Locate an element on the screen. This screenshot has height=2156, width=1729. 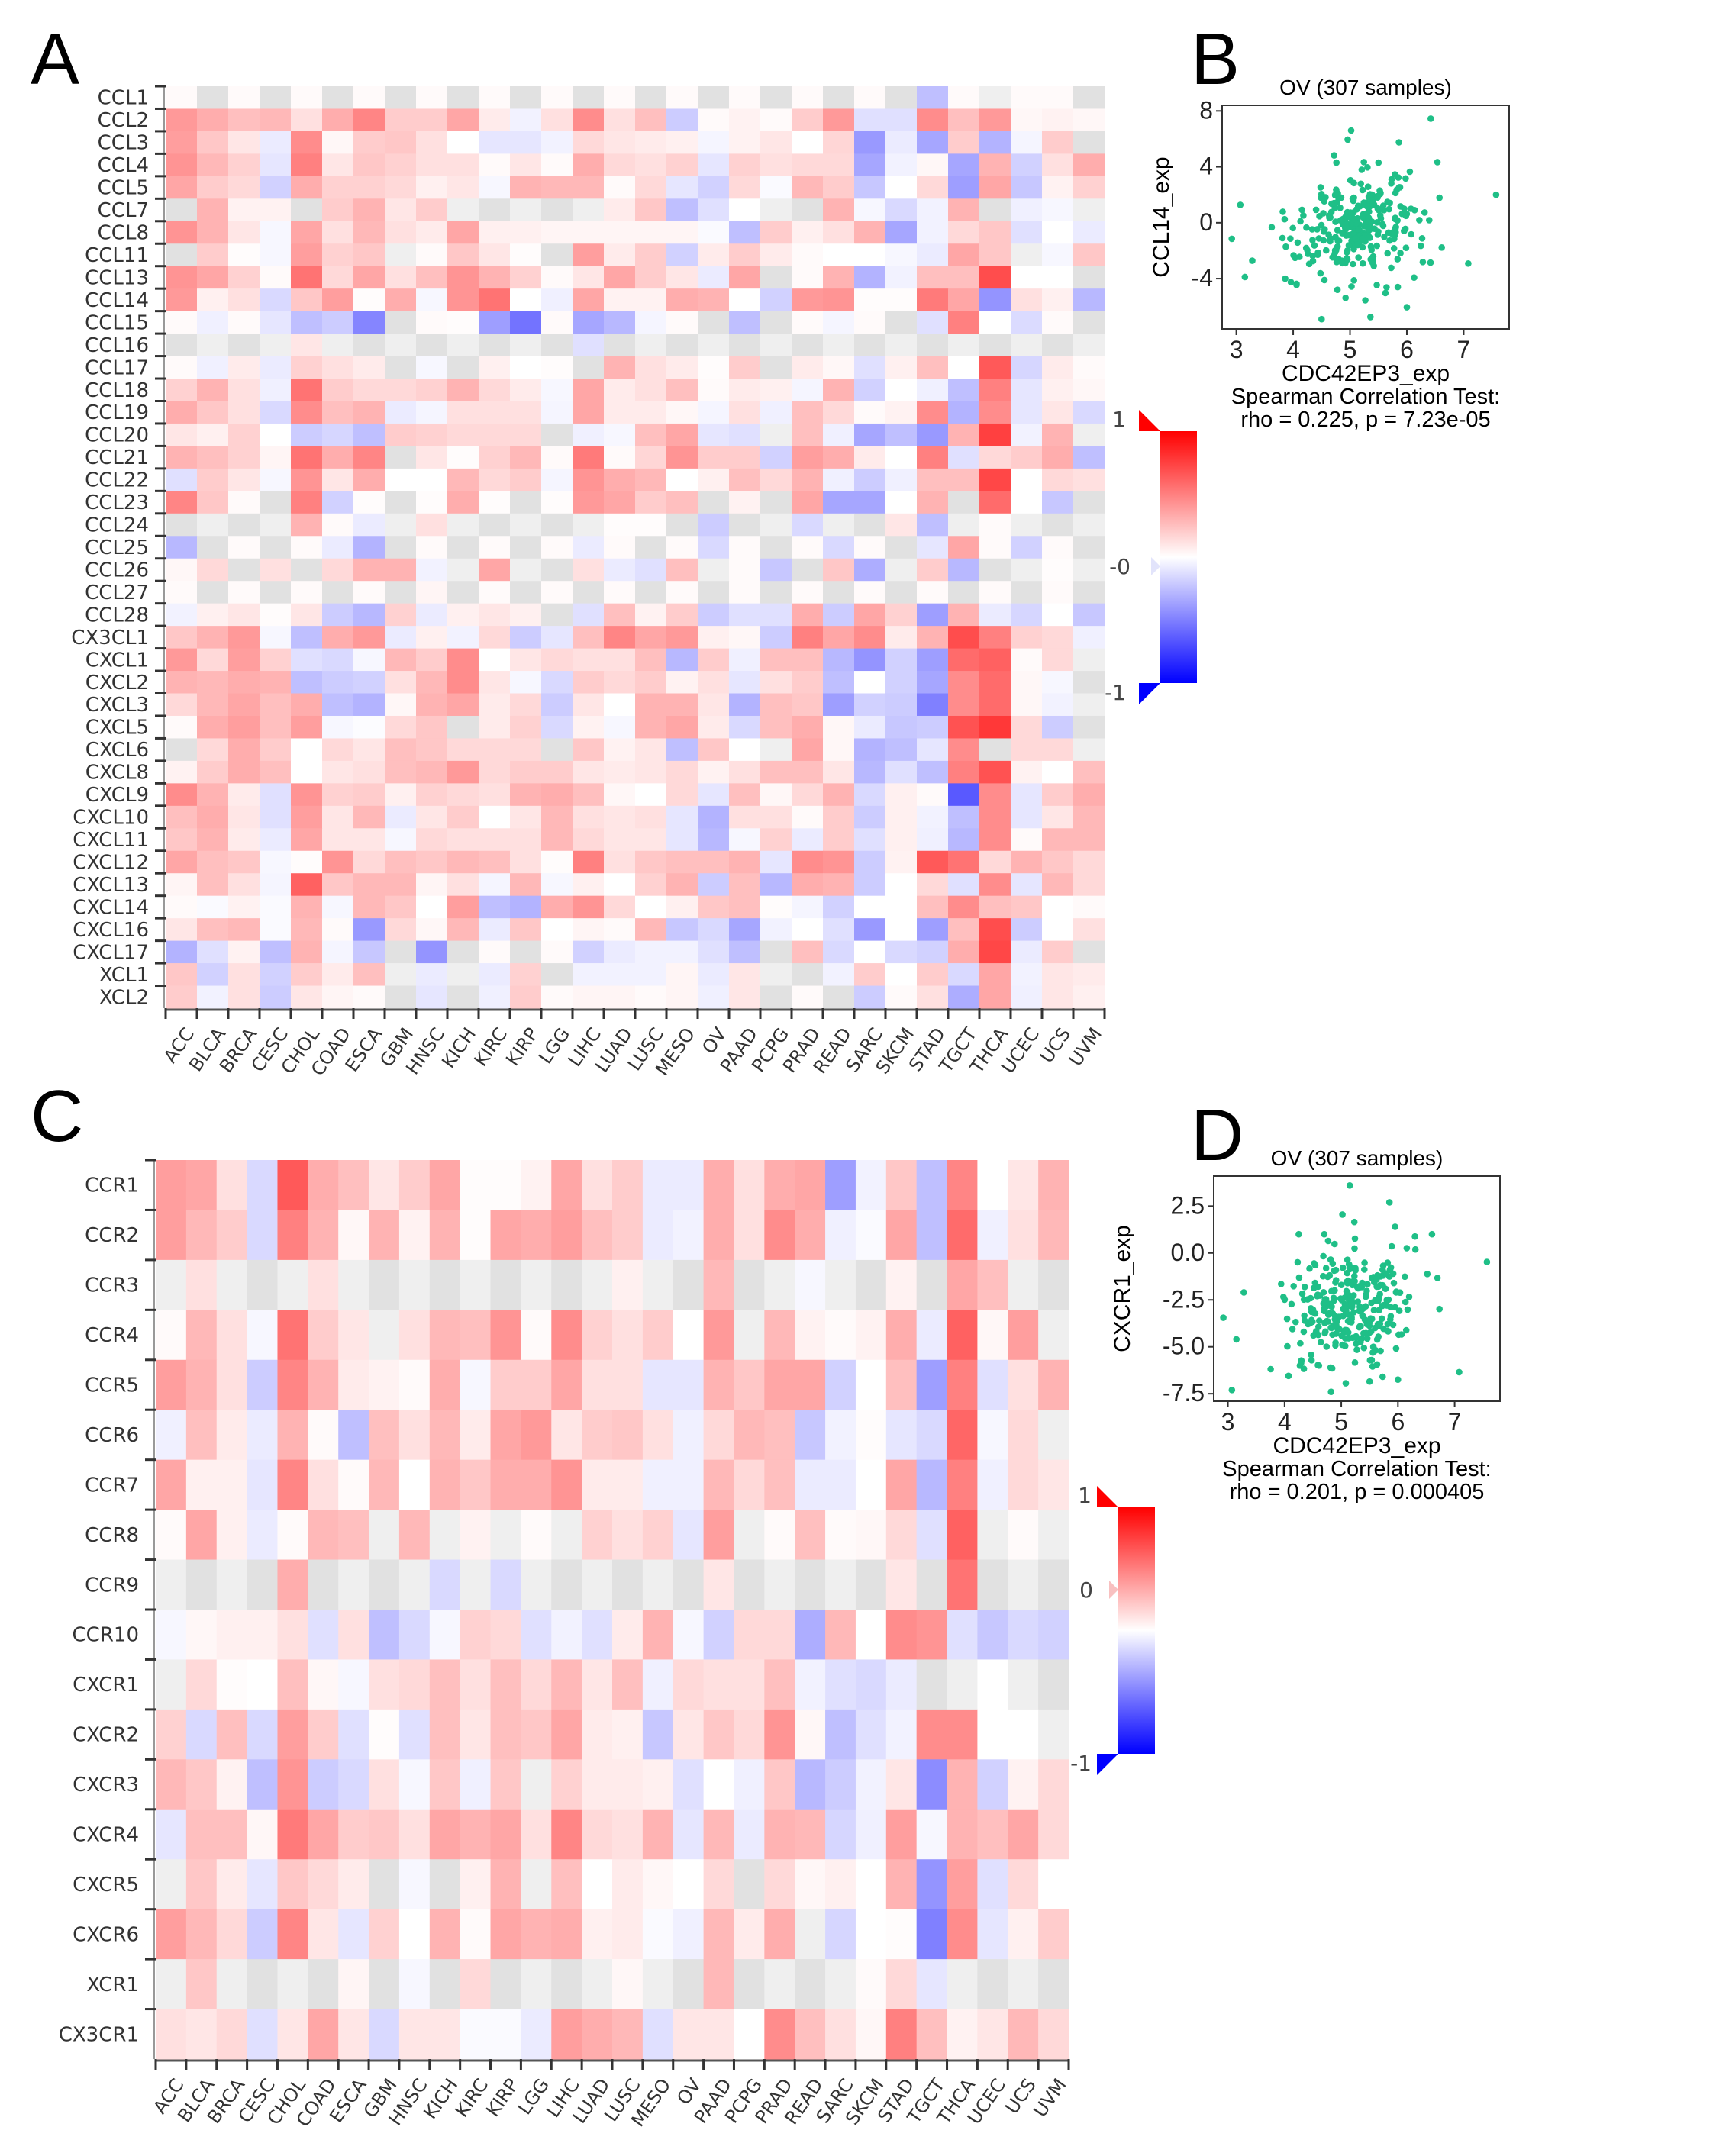
y-tick-label: 4 is located at coordinates (1206, 166).